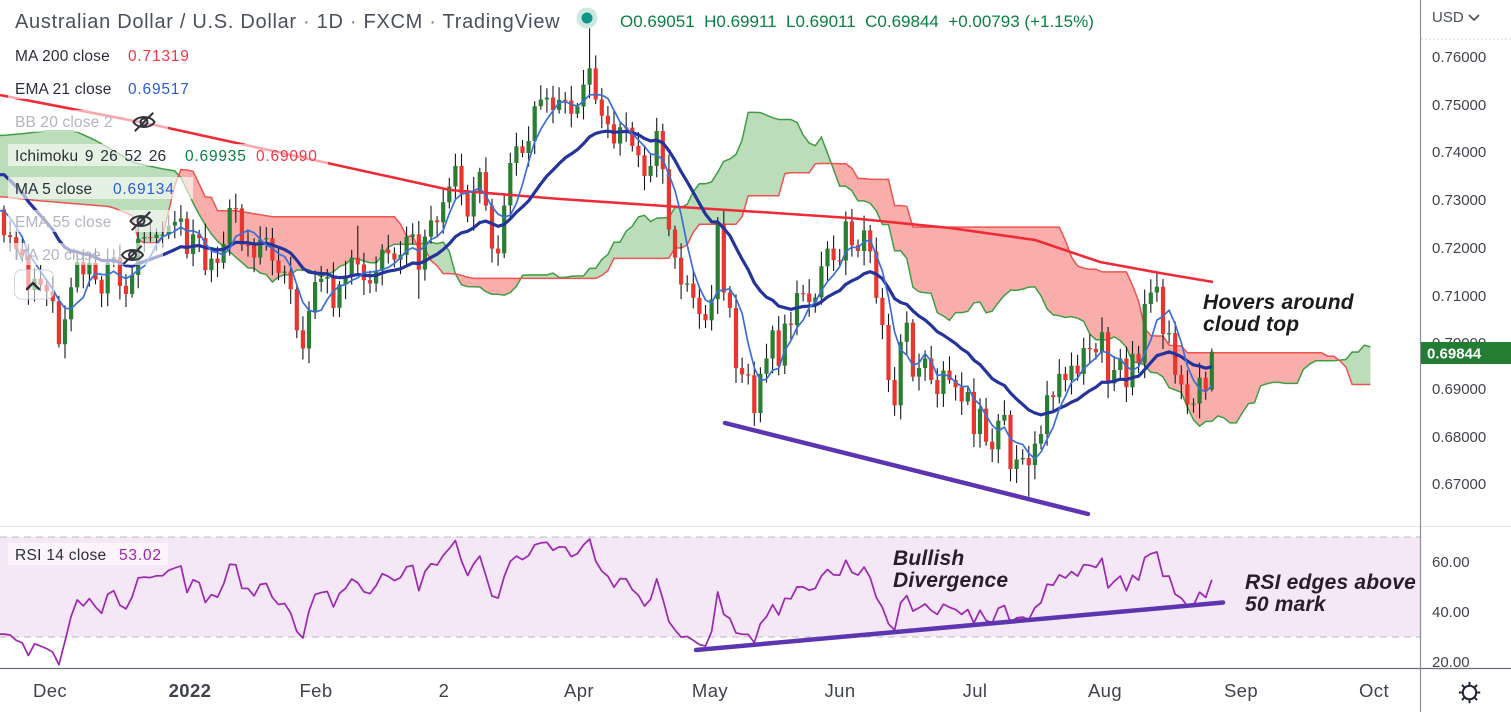  What do you see at coordinates (928, 558) in the screenshot?
I see `svg-text: Bullish` at bounding box center [928, 558].